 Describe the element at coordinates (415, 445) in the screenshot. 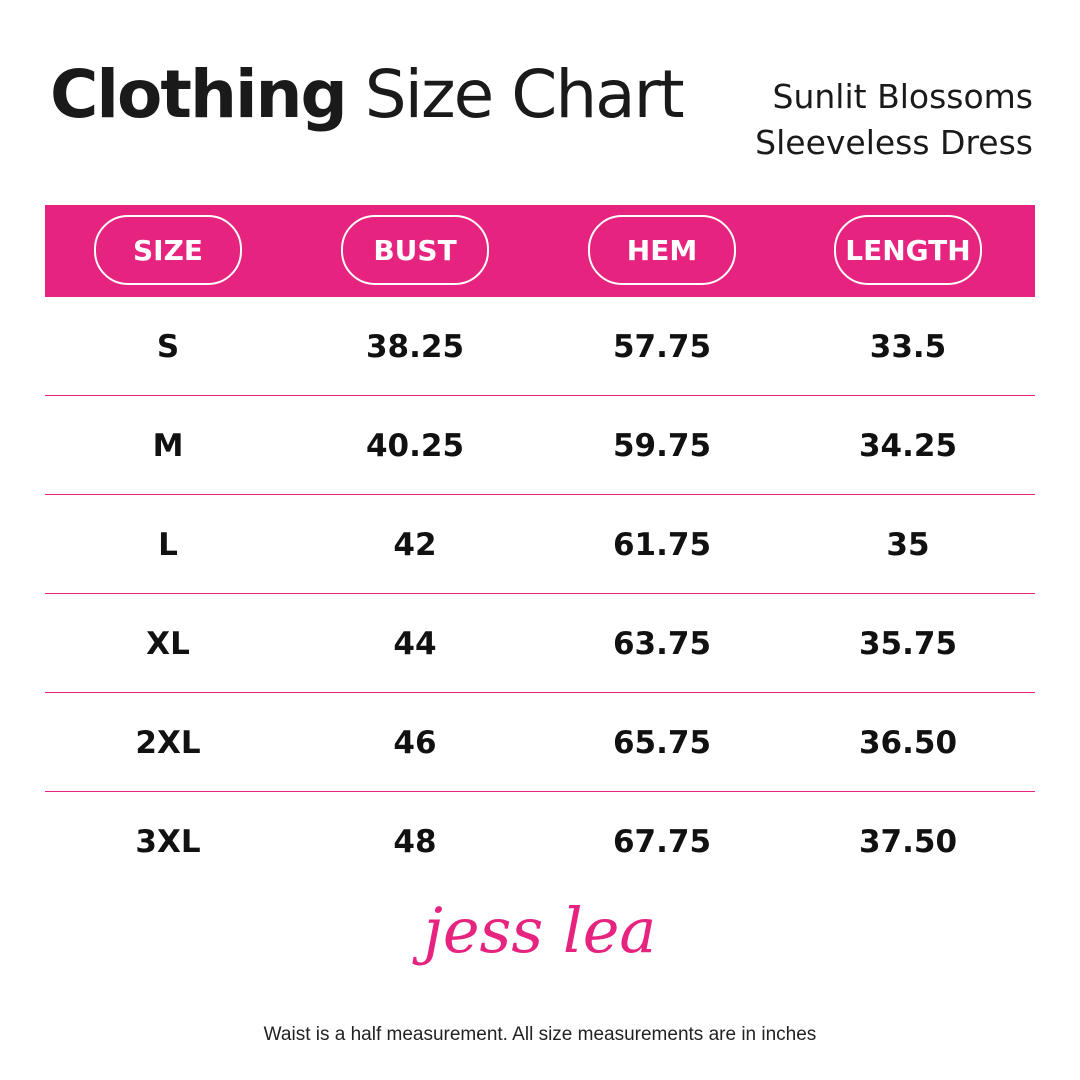

I see `table-cell: 40.25` at that location.